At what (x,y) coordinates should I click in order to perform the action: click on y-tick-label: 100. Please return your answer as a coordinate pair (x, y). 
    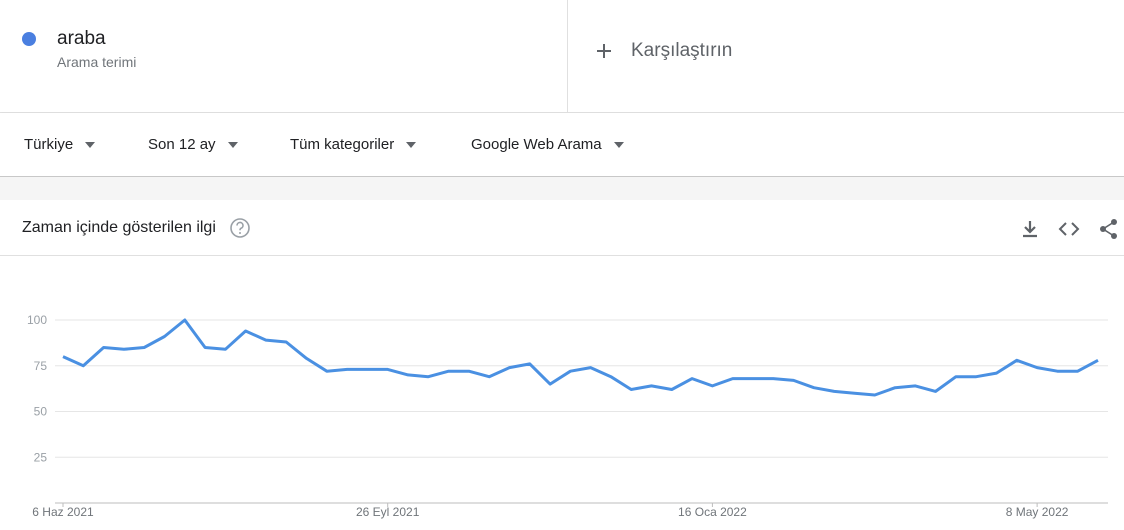
    Looking at the image, I should click on (37, 320).